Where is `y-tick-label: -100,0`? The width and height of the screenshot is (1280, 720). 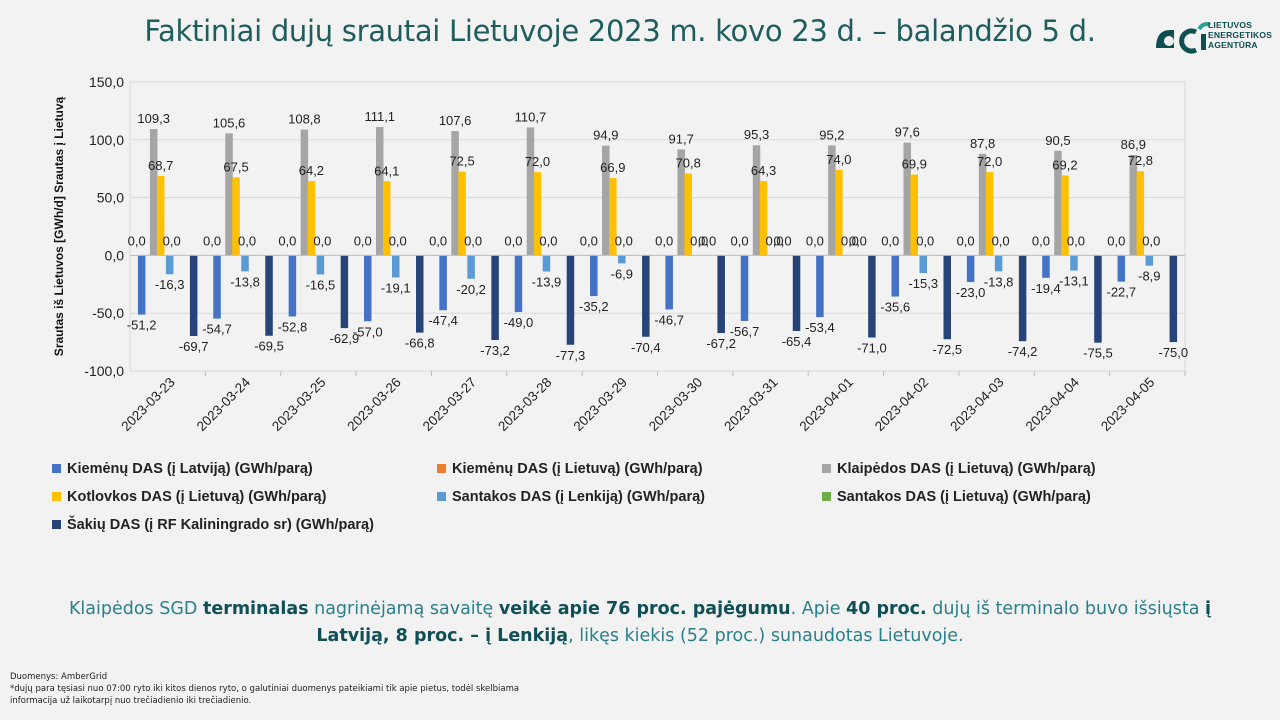
y-tick-label: -100,0 is located at coordinates (104, 371).